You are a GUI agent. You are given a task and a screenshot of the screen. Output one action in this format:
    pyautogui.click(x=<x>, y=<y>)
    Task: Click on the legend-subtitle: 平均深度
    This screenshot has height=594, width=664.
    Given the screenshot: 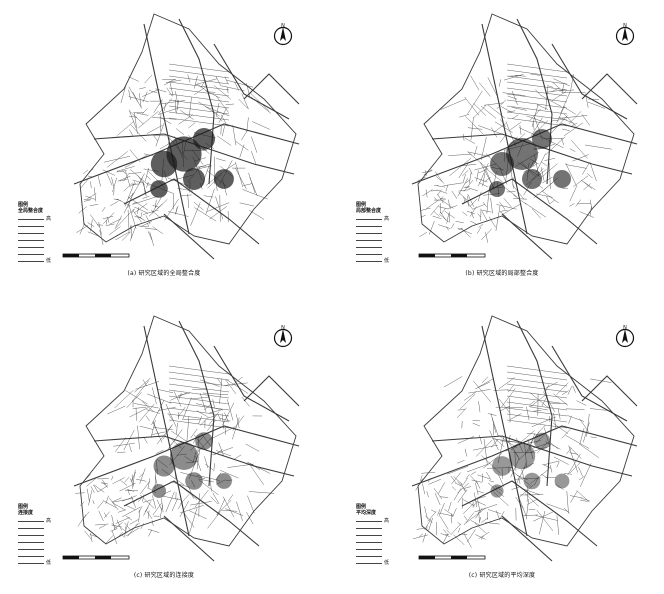 What is the action you would take?
    pyautogui.click(x=366, y=513)
    